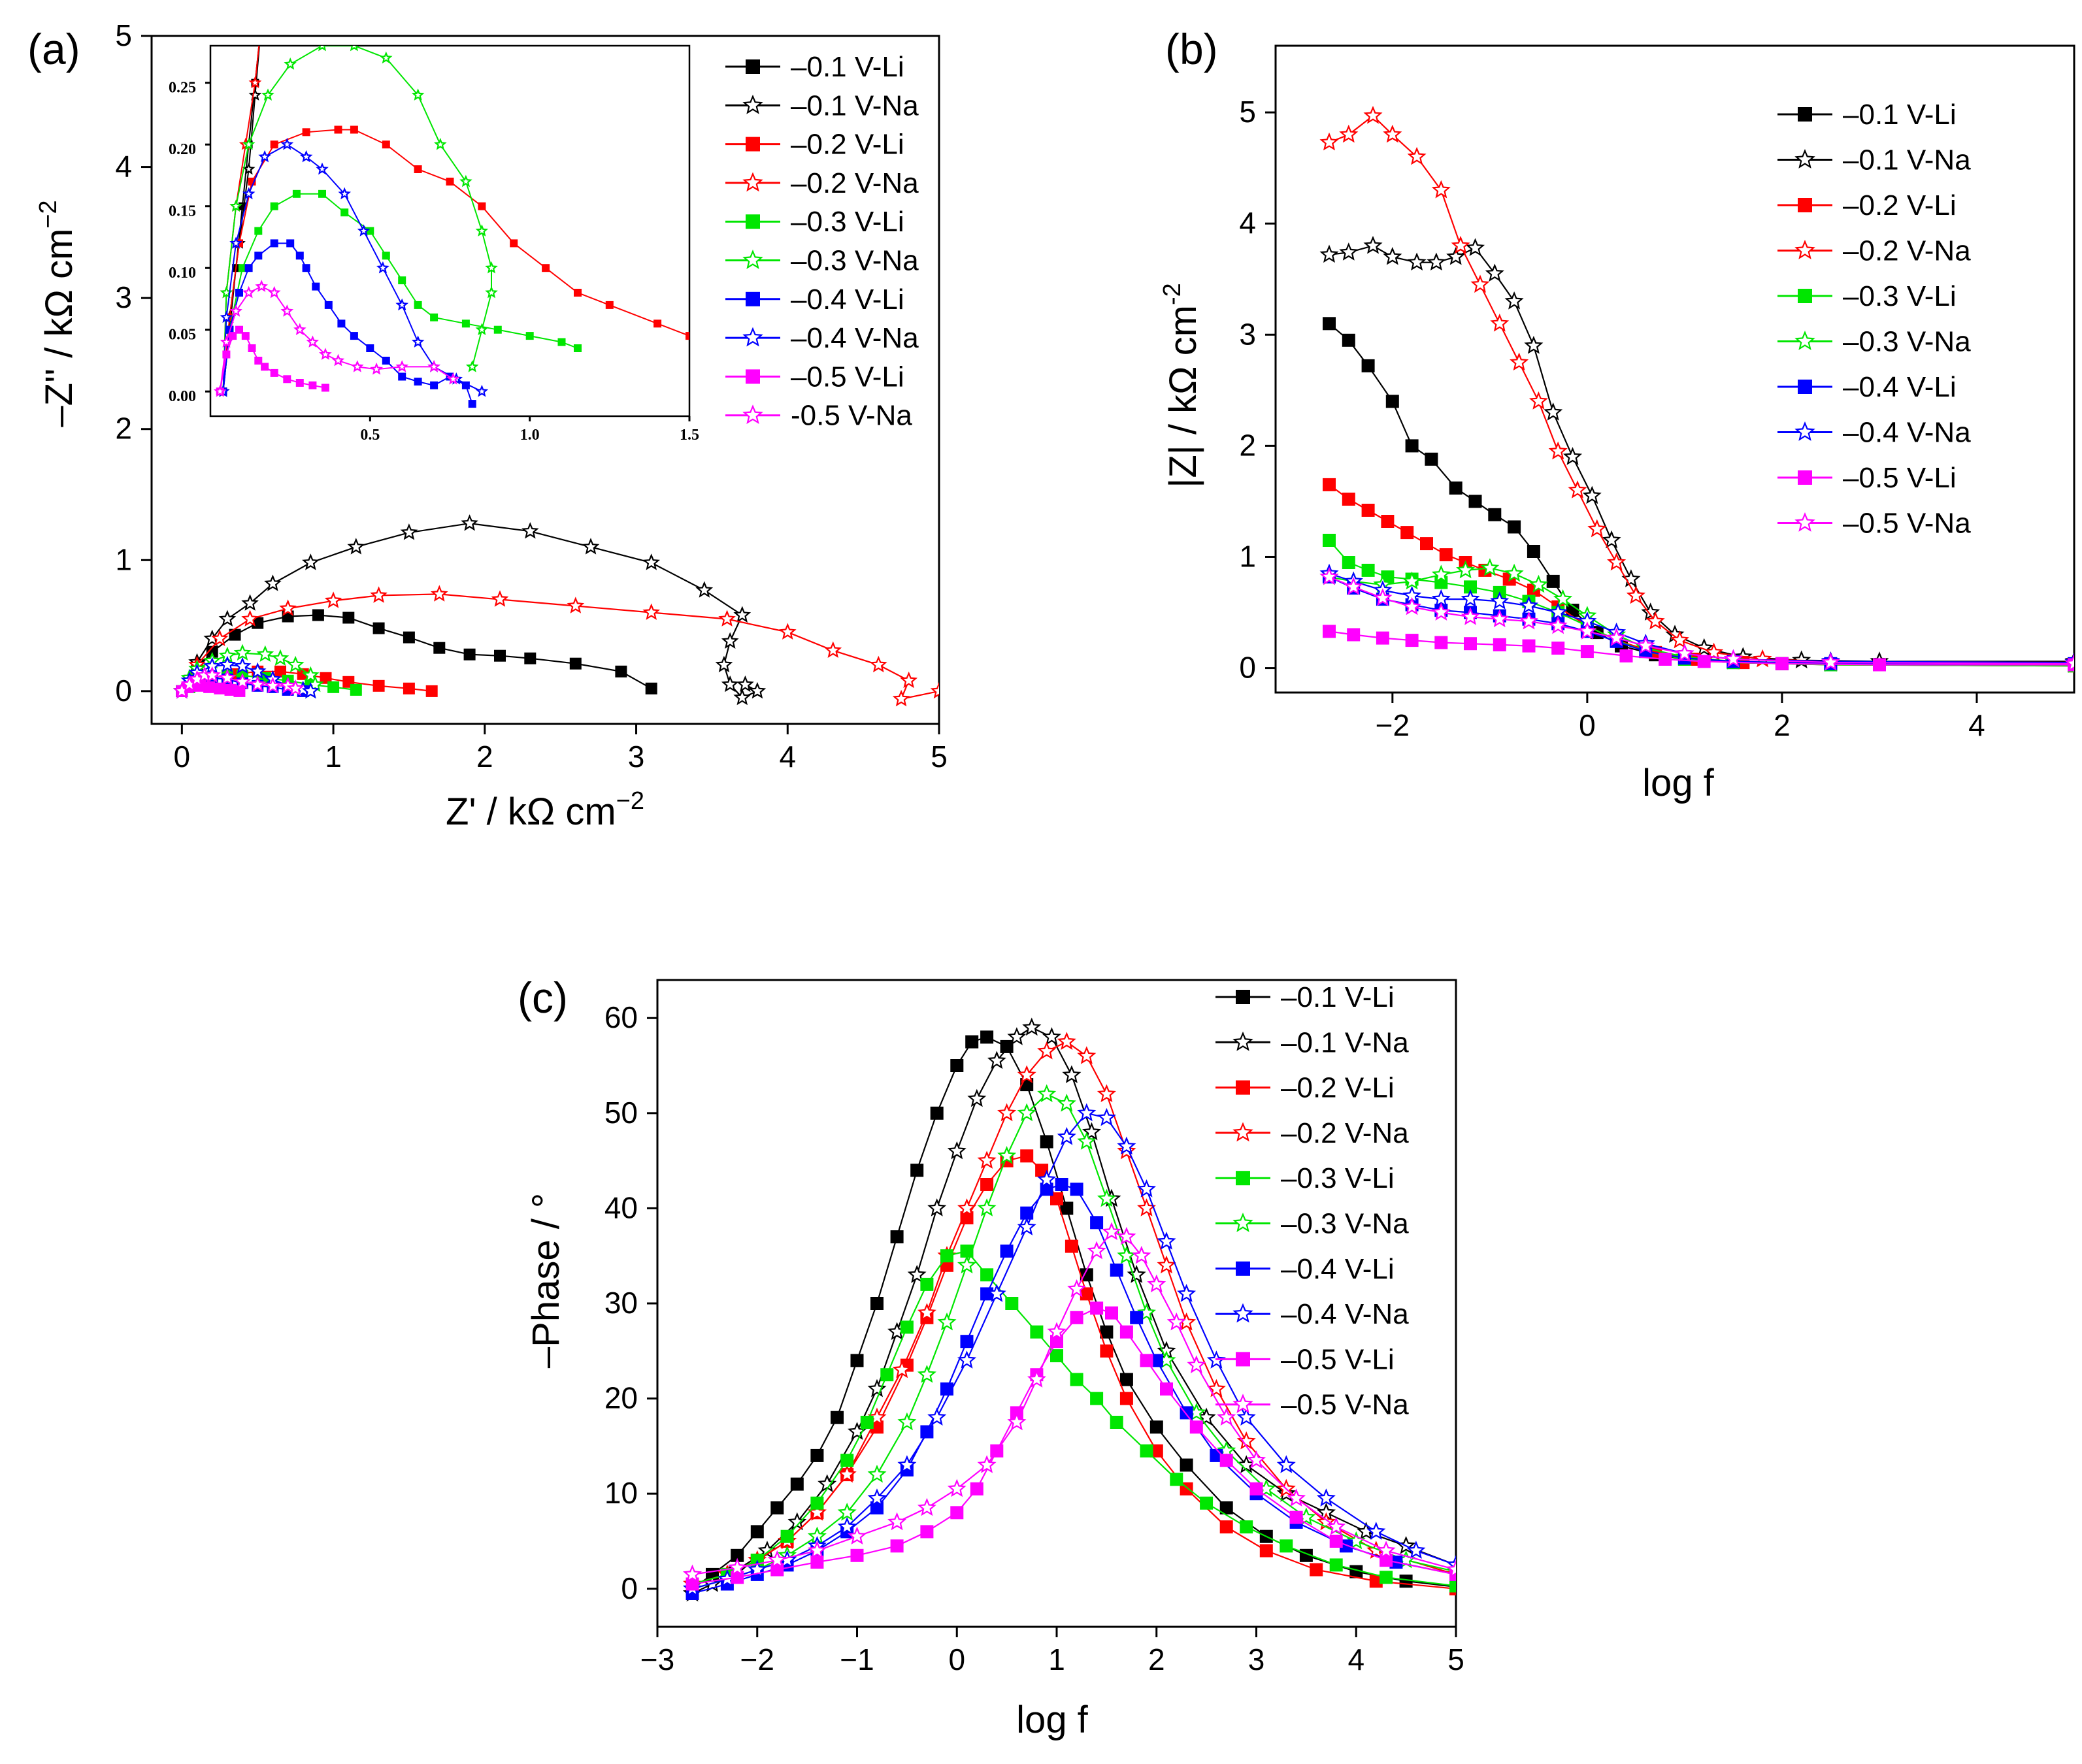 This screenshot has width=2082, height=1764. What do you see at coordinates (352, 268) in the screenshot?
I see `inset-line-na04` at bounding box center [352, 268].